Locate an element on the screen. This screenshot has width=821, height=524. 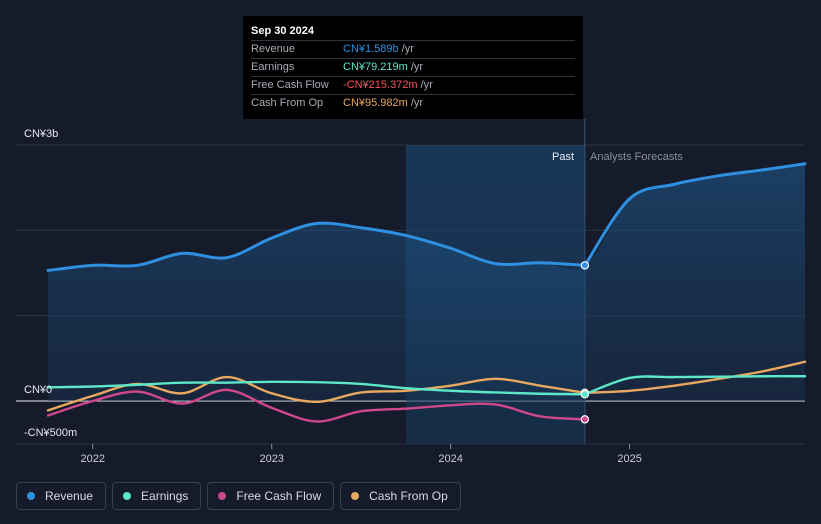
tooltip-value: CN¥95.982m is located at coordinates (375, 103).